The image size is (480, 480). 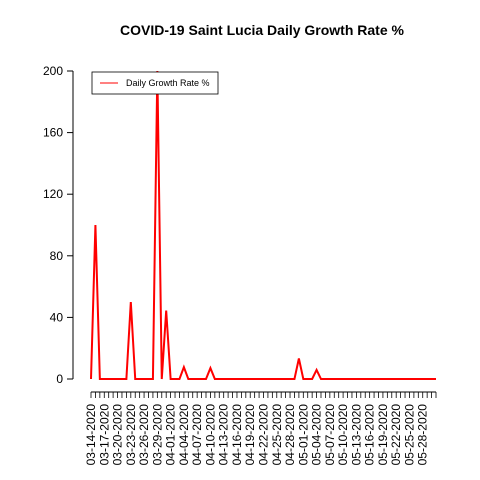 What do you see at coordinates (277, 435) in the screenshot?
I see `x-tick-label: 04-25-2020` at bounding box center [277, 435].